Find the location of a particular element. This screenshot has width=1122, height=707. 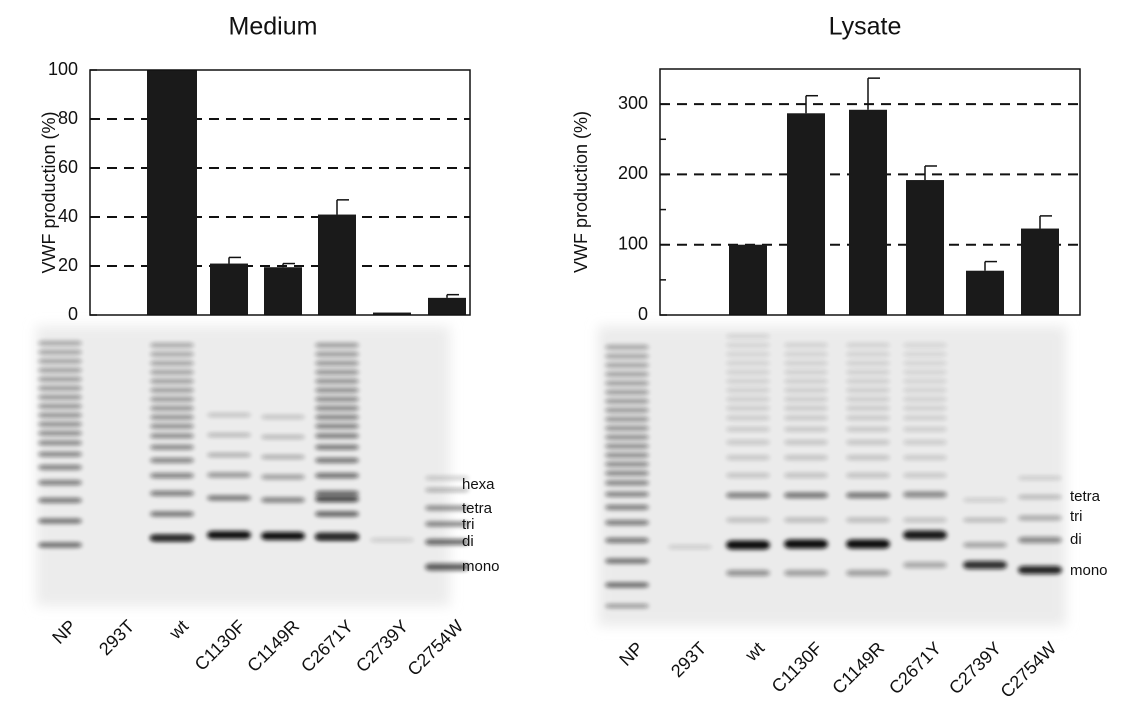

lane-label: C1149R is located at coordinates (858, 668).